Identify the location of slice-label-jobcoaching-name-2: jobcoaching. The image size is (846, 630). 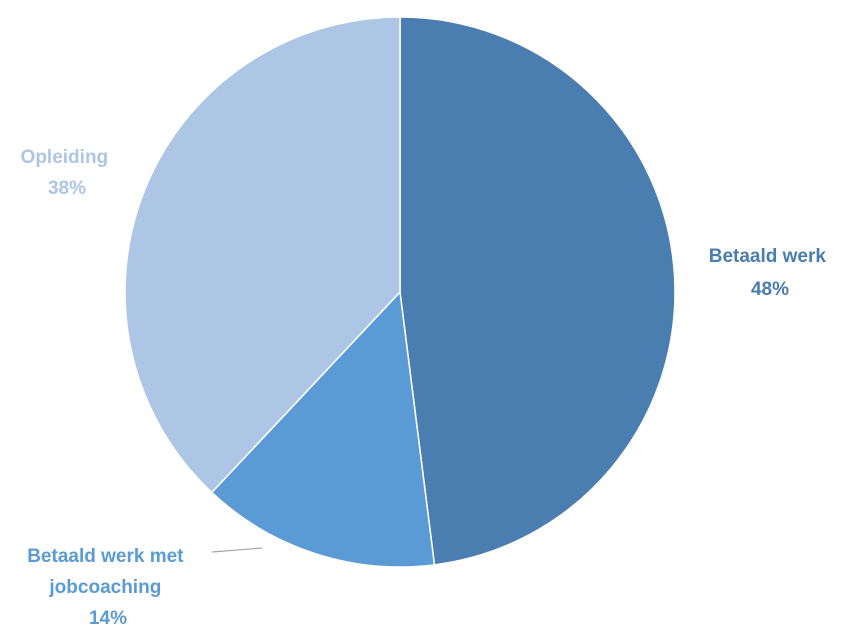
(104, 587).